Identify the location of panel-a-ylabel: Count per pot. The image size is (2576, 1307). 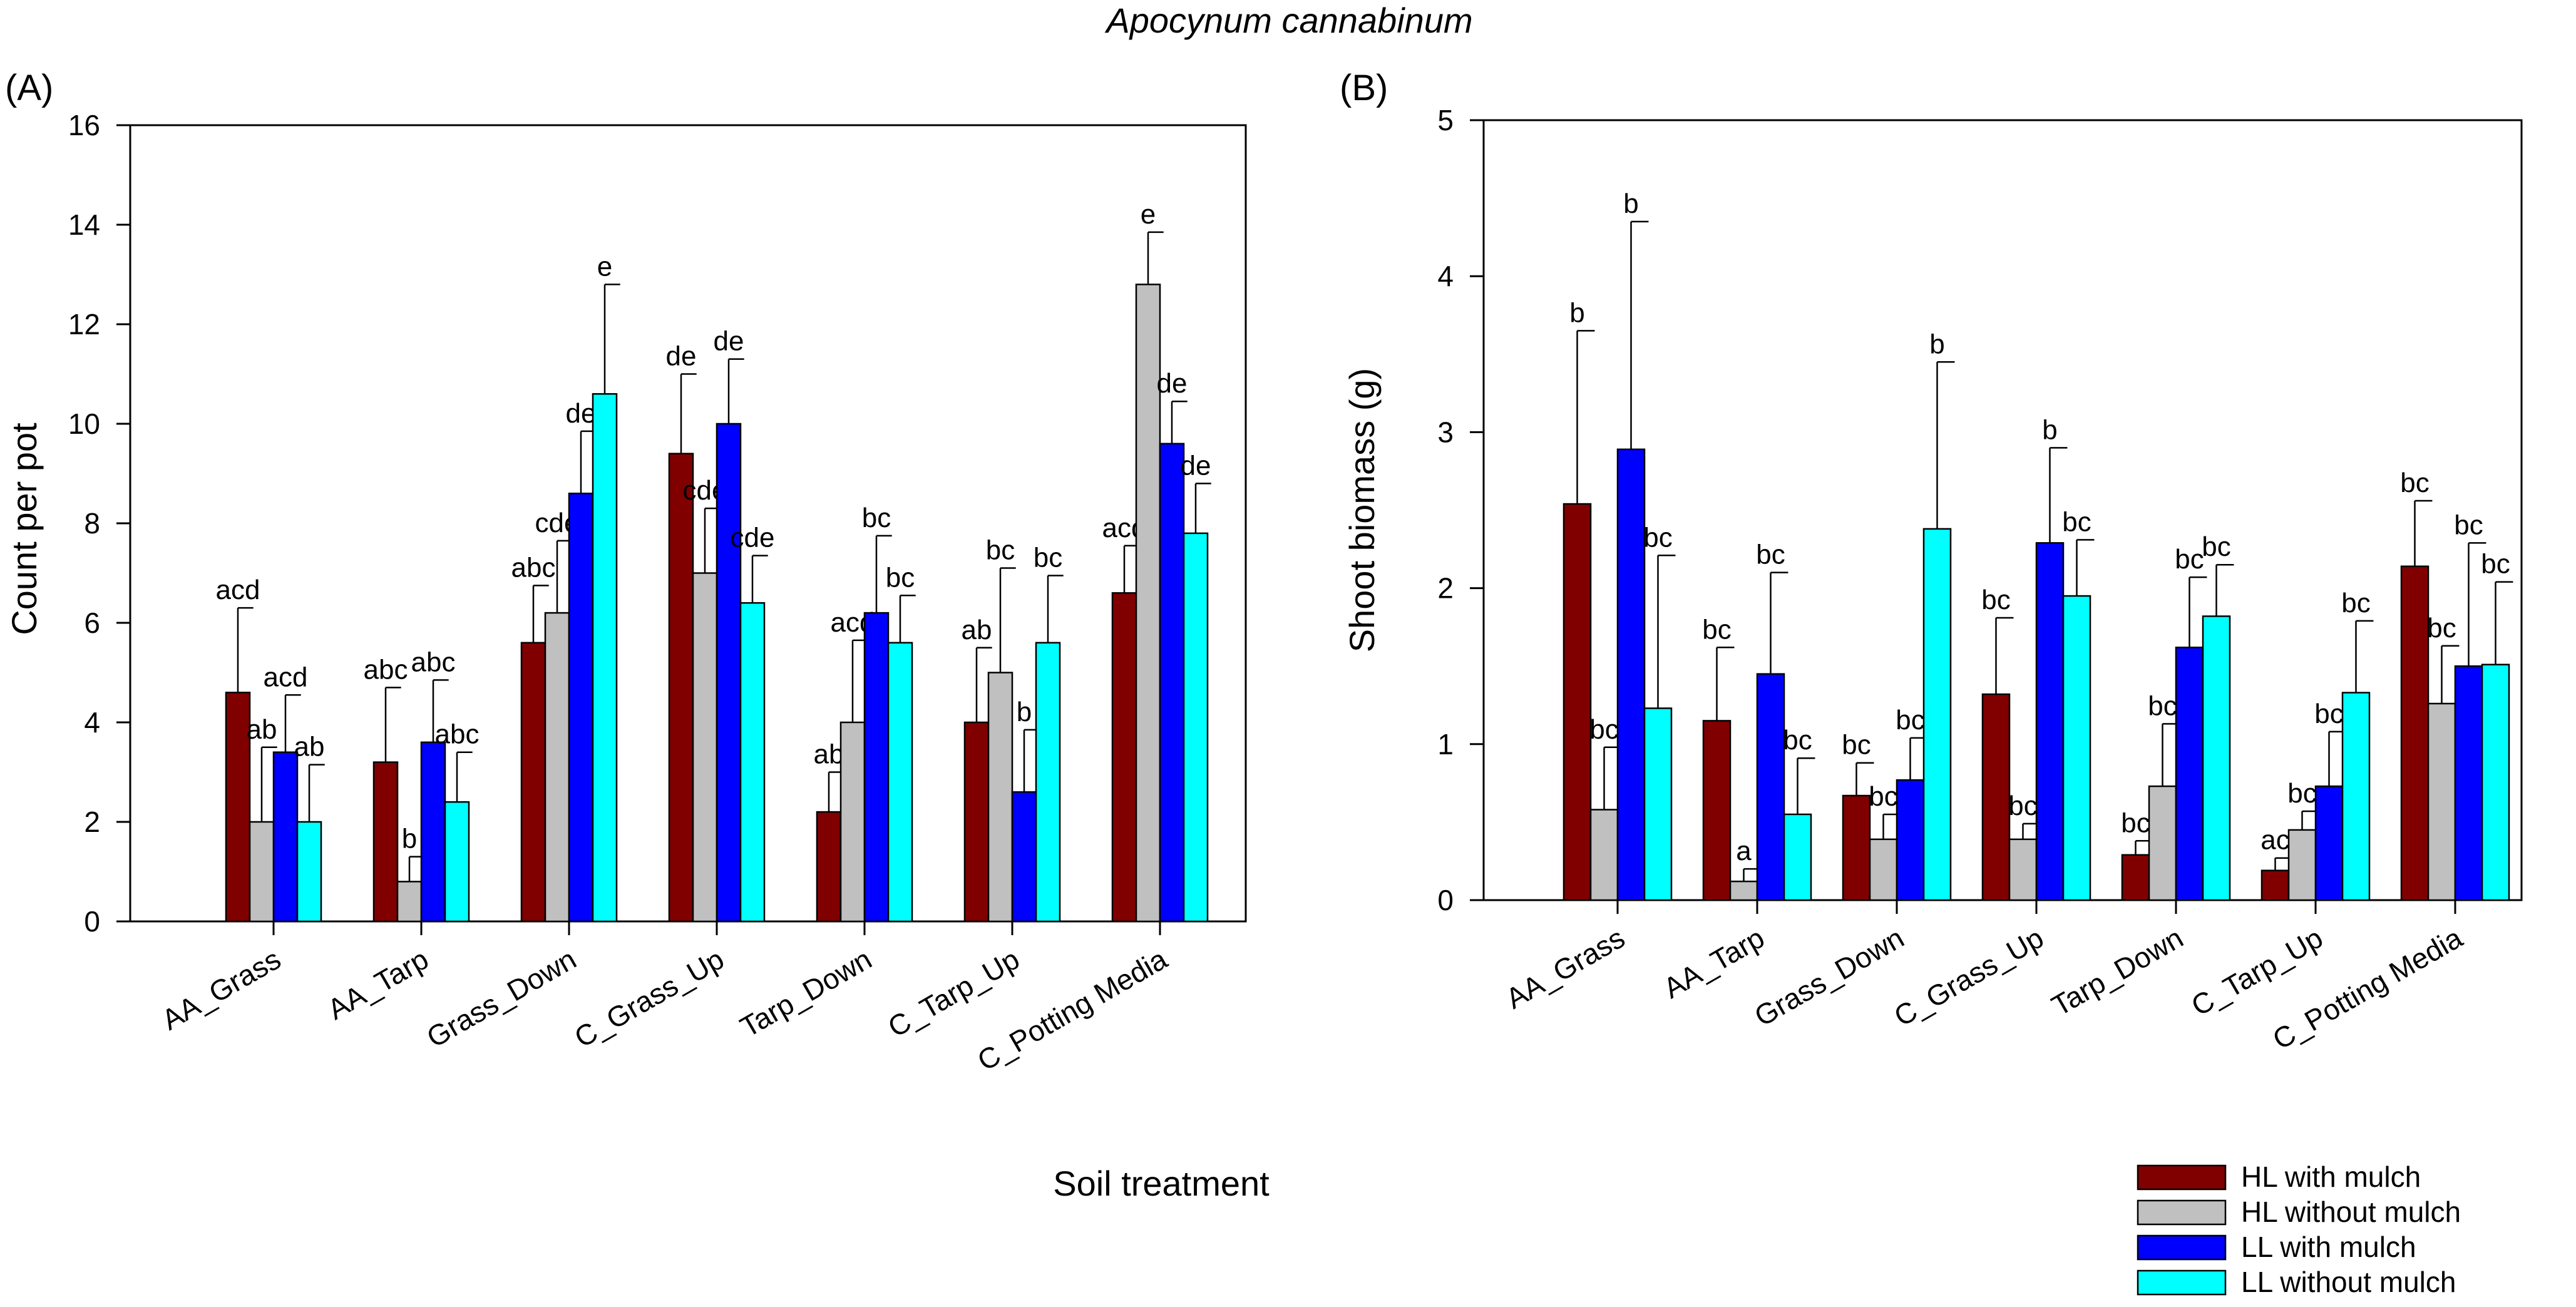
(24, 529).